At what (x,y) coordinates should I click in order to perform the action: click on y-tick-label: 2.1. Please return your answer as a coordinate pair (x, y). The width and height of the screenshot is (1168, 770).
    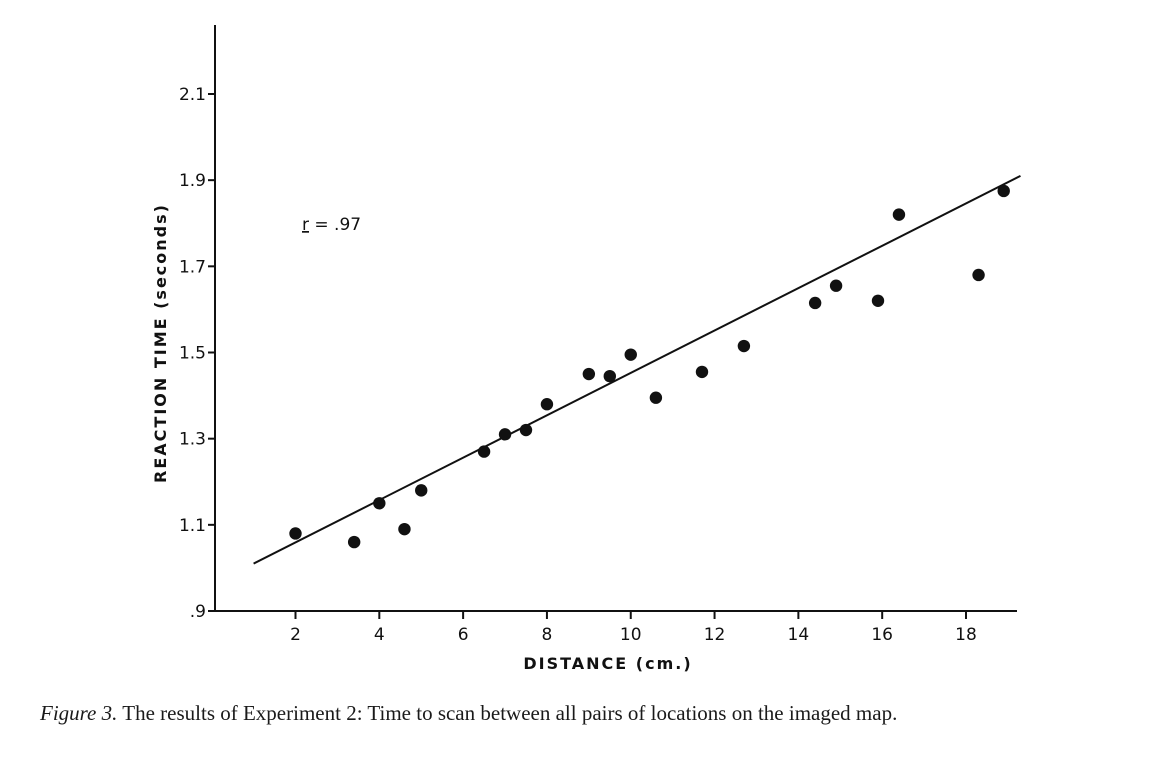
    Looking at the image, I should click on (192, 95).